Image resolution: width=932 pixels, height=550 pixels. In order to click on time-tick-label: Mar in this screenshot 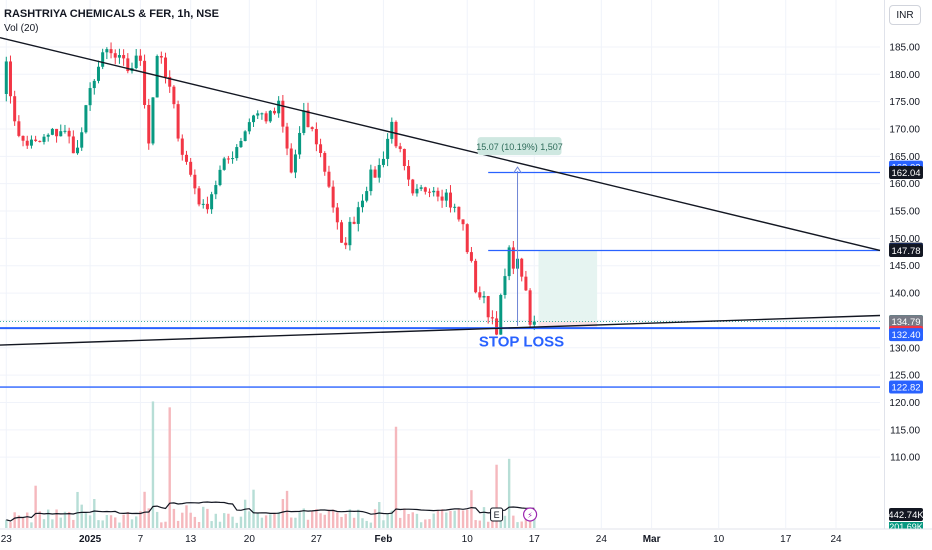, I will do `click(652, 539)`.